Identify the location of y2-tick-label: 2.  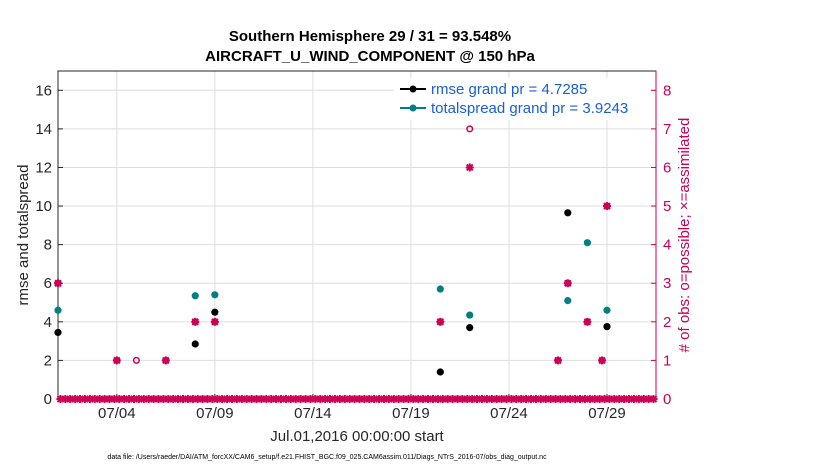
(667, 322).